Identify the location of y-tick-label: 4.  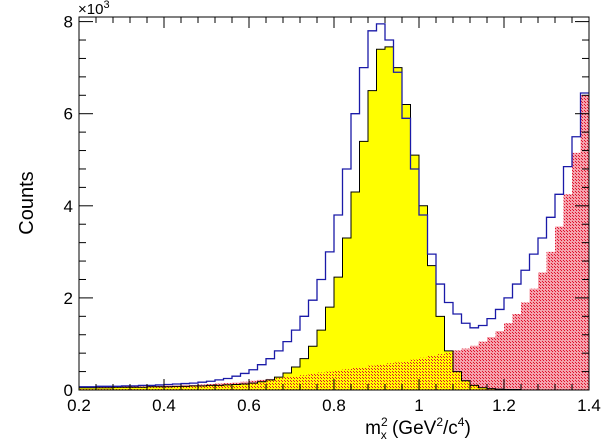
(68, 206).